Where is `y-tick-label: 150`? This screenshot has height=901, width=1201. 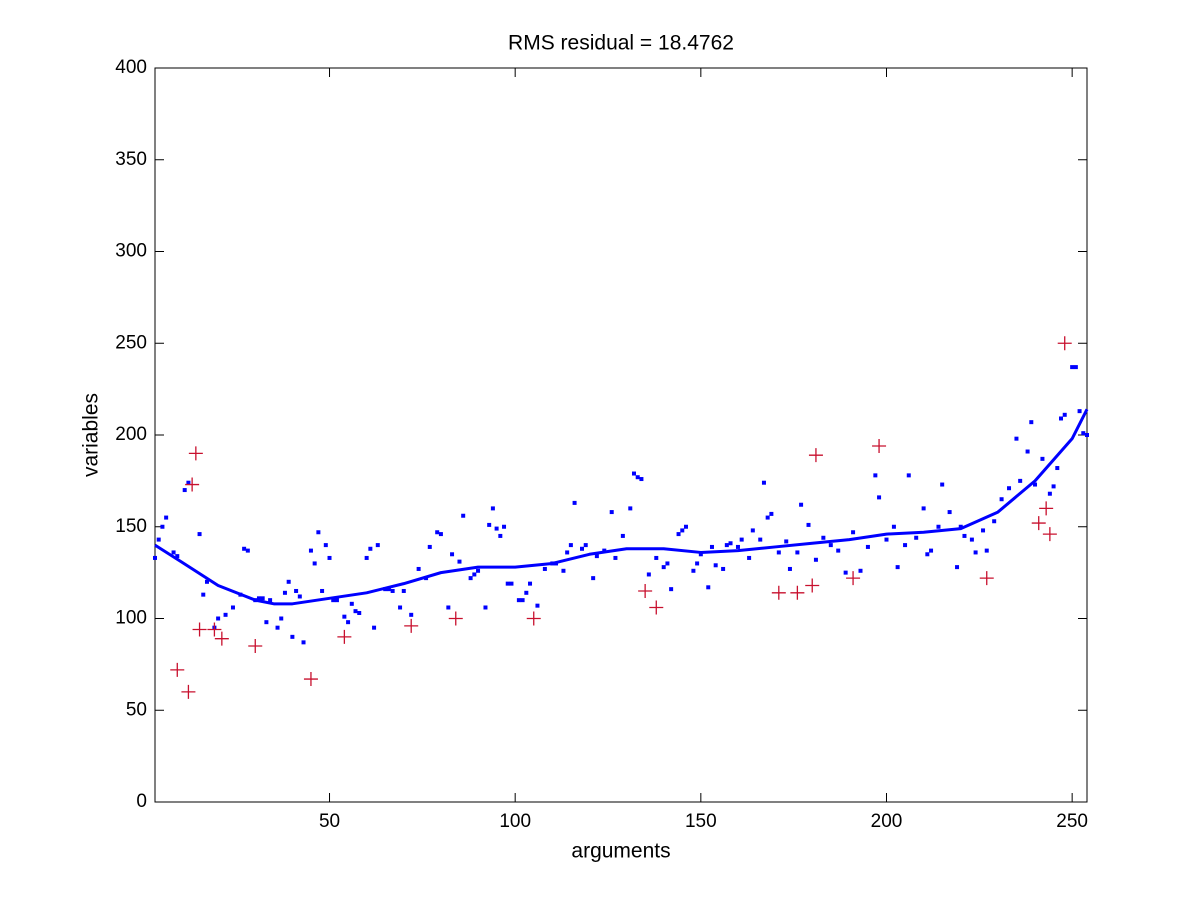 y-tick-label: 150 is located at coordinates (131, 526).